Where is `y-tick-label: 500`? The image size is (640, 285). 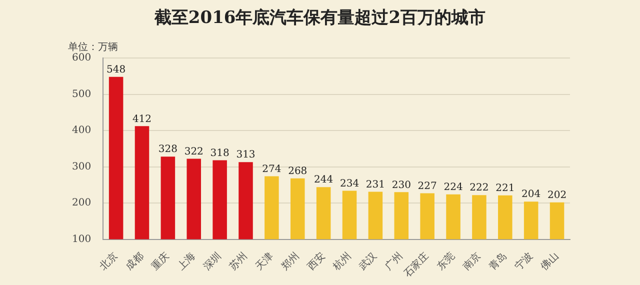
y-tick-label: 500 is located at coordinates (82, 94).